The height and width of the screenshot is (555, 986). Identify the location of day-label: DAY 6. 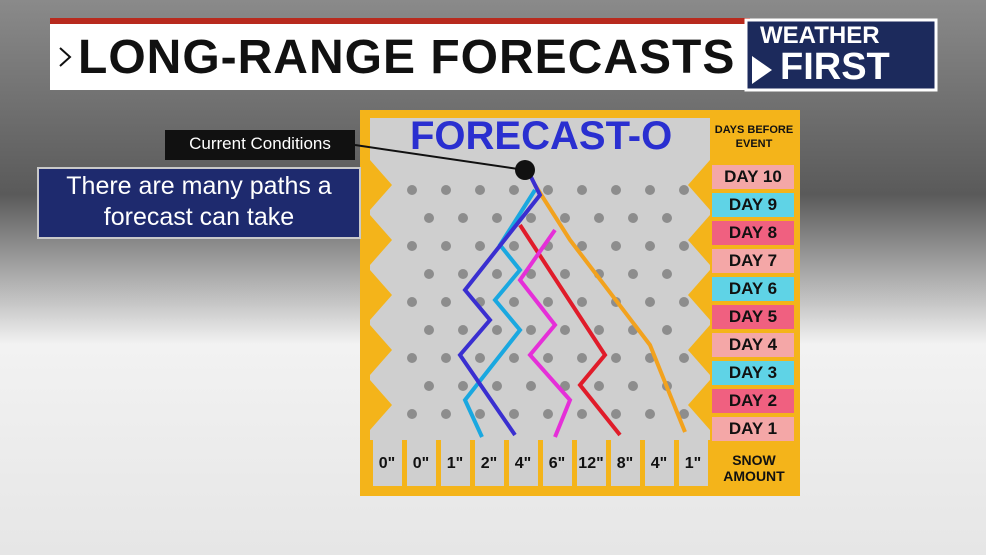
(753, 288).